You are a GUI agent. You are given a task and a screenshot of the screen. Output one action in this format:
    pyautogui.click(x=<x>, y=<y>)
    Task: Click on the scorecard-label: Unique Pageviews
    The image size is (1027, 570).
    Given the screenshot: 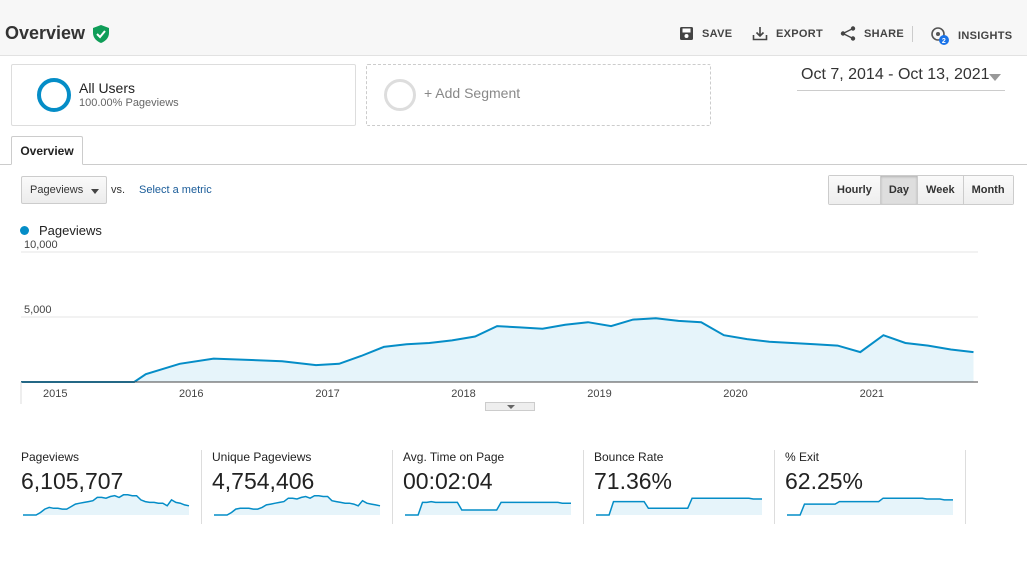 What is the action you would take?
    pyautogui.click(x=262, y=457)
    